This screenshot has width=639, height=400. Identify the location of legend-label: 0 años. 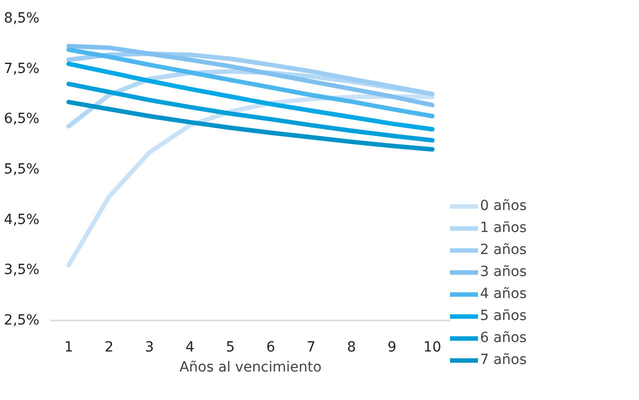
(503, 206).